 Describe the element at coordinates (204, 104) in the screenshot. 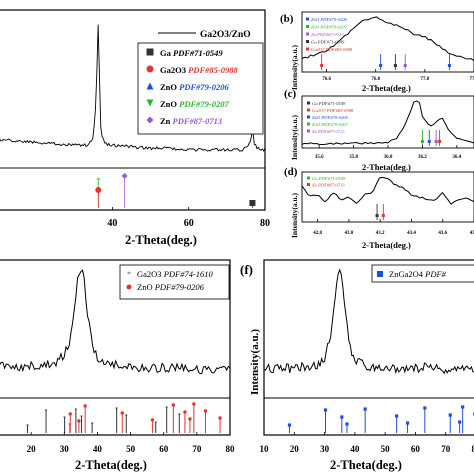

I see `legend-pdf: PDF#79-0207` at that location.